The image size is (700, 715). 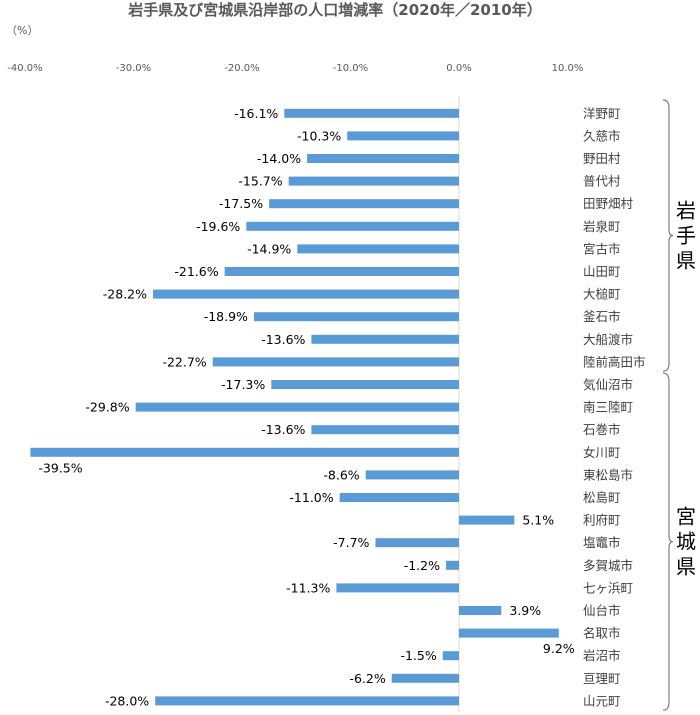 I want to click on category-label: 釜石市, so click(x=602, y=316).